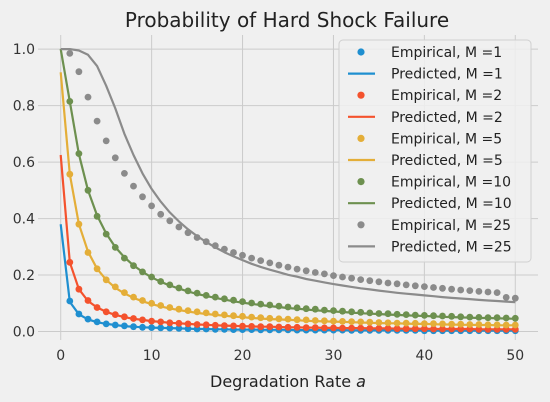 This screenshot has height=402, width=550. What do you see at coordinates (24, 333) in the screenshot?
I see `y-tick-label: 0.0` at bounding box center [24, 333].